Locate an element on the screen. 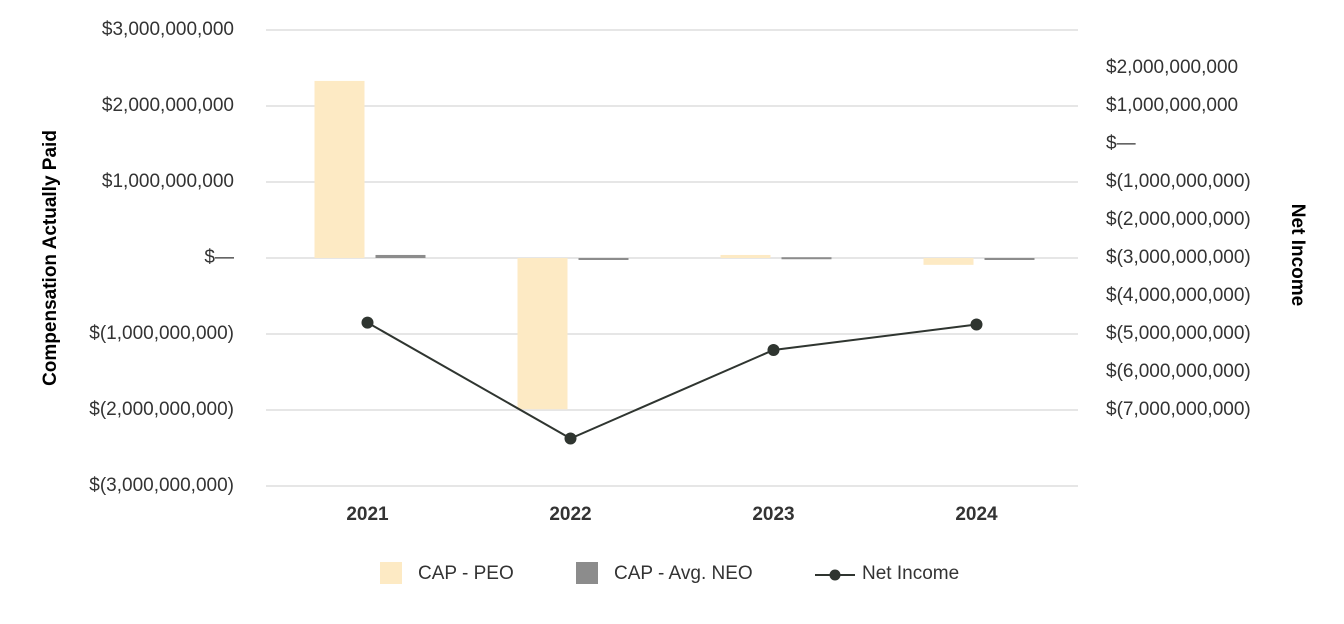 Image resolution: width=1344 pixels, height=624 pixels. net-income-line is located at coordinates (672, 380).